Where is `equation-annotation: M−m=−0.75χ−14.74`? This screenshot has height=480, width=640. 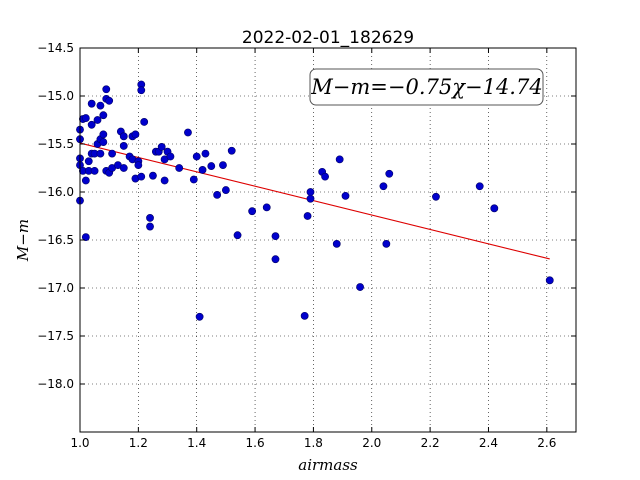
equation-annotation: M−m=−0.75χ−14.74 is located at coordinates (426, 87).